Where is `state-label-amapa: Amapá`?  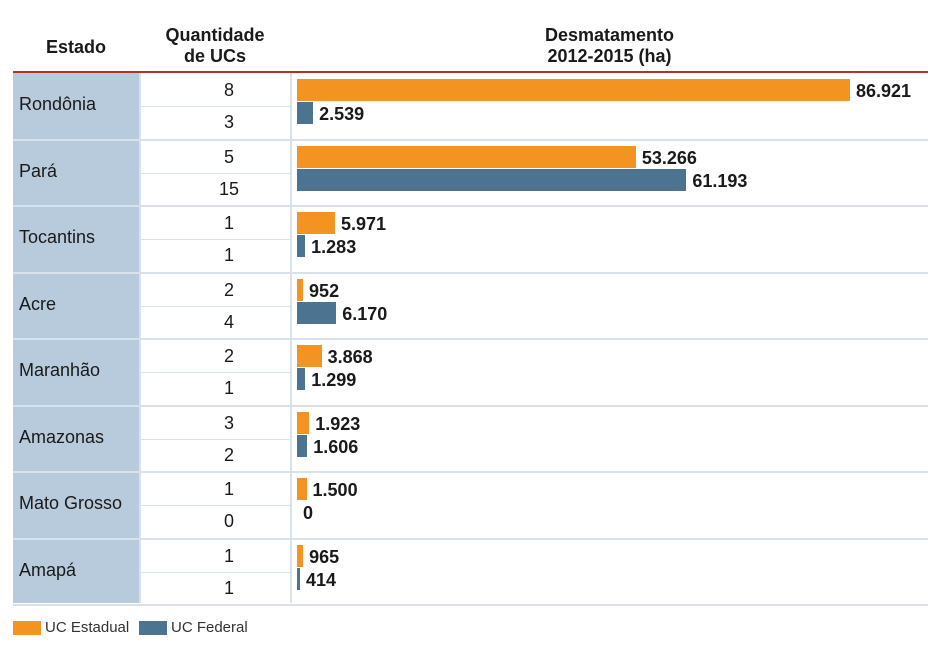
state-label-amapa: Amapá is located at coordinates (48, 569).